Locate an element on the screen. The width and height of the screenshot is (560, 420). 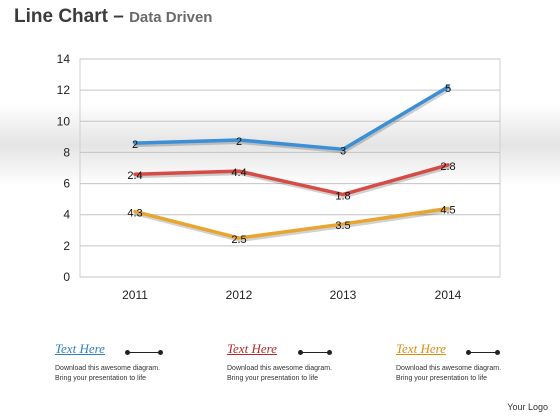
data-label: 4.3 is located at coordinates (134, 214).